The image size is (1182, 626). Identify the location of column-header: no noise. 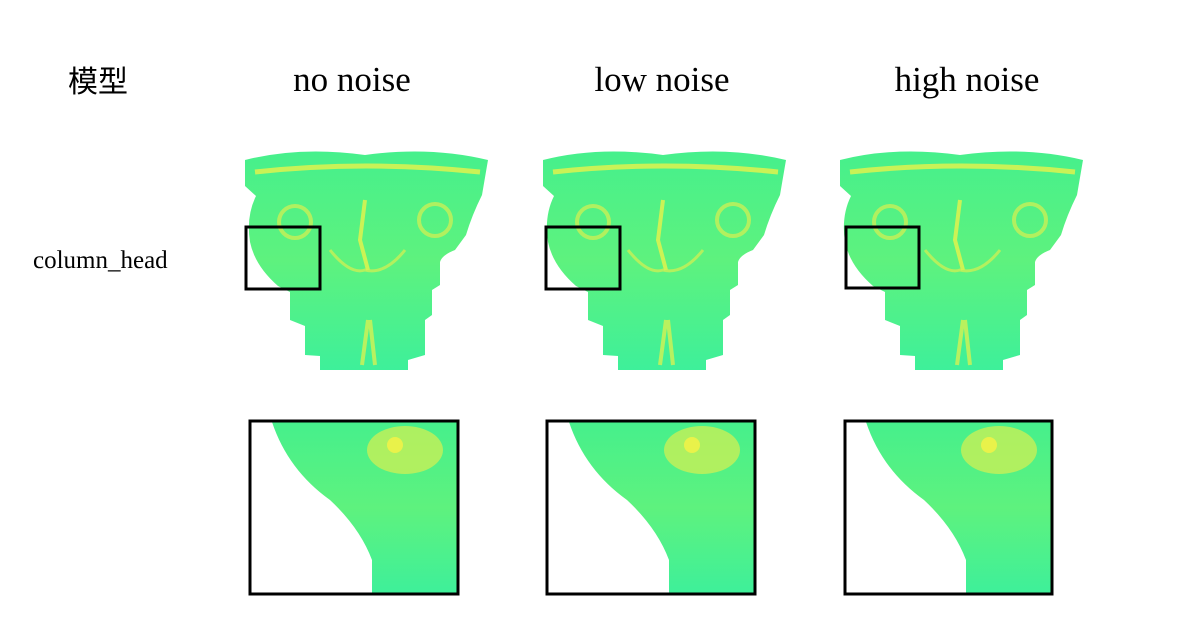
(352, 79).